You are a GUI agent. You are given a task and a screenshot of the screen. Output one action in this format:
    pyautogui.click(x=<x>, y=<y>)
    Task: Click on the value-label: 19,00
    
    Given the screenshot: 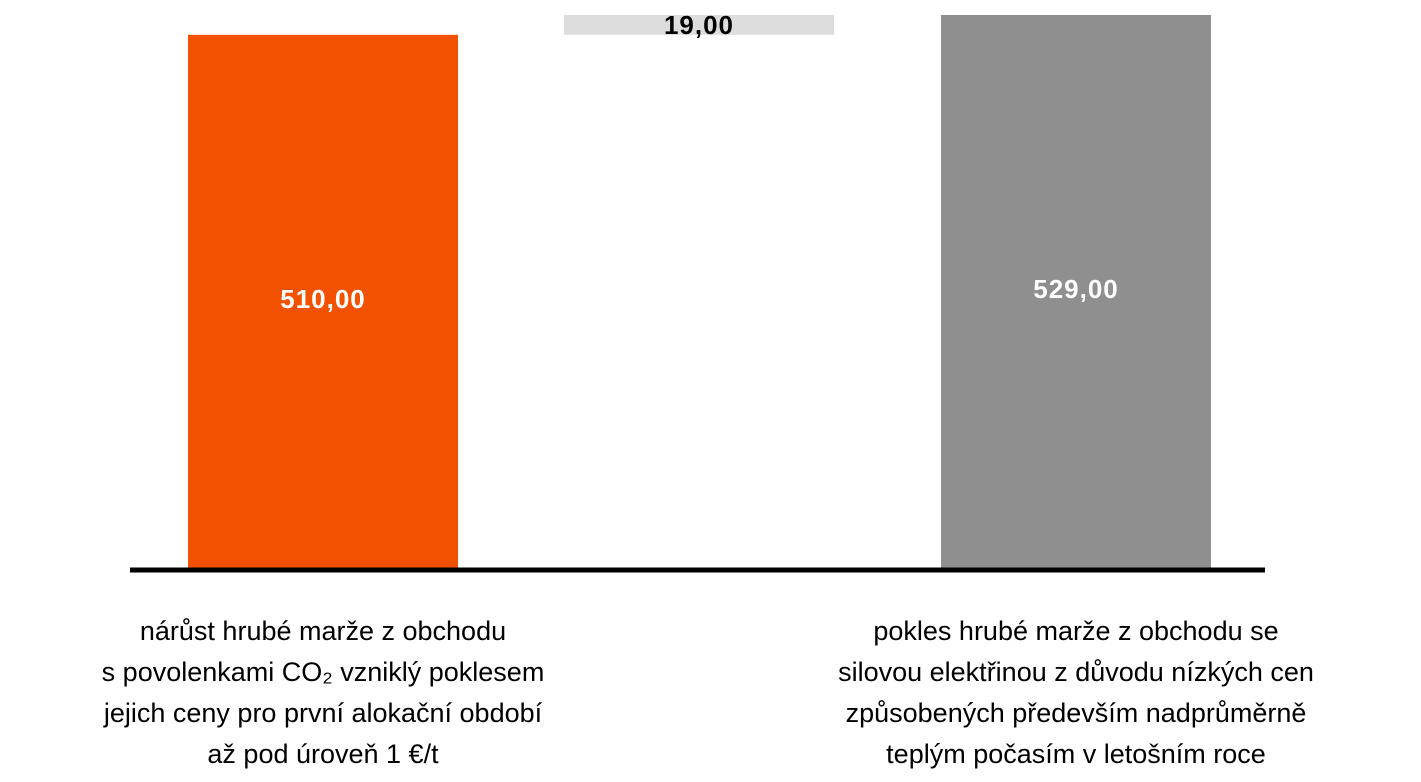 What is the action you would take?
    pyautogui.click(x=699, y=25)
    